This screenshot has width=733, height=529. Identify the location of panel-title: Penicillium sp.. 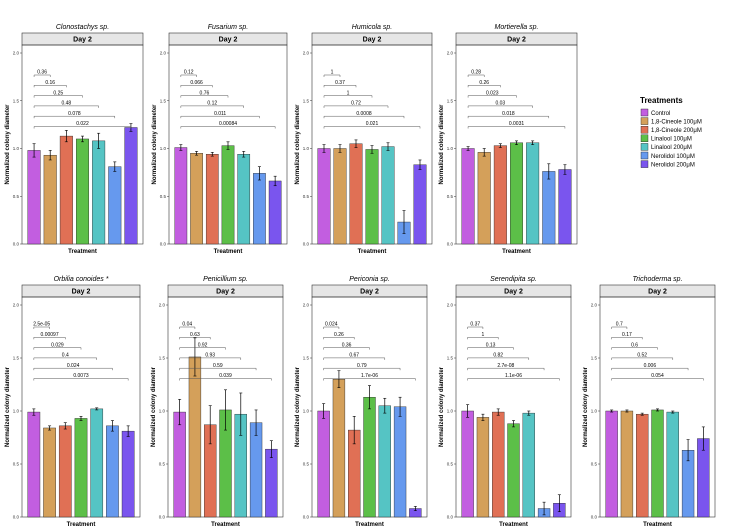
(225, 279).